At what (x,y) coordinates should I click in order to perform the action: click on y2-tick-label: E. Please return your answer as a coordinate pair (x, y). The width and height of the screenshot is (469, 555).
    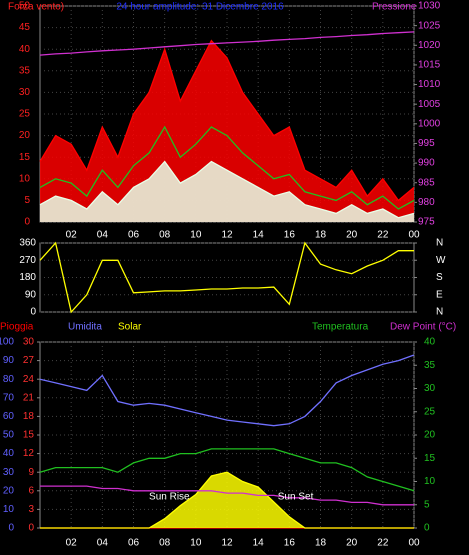
    Looking at the image, I should click on (439, 294).